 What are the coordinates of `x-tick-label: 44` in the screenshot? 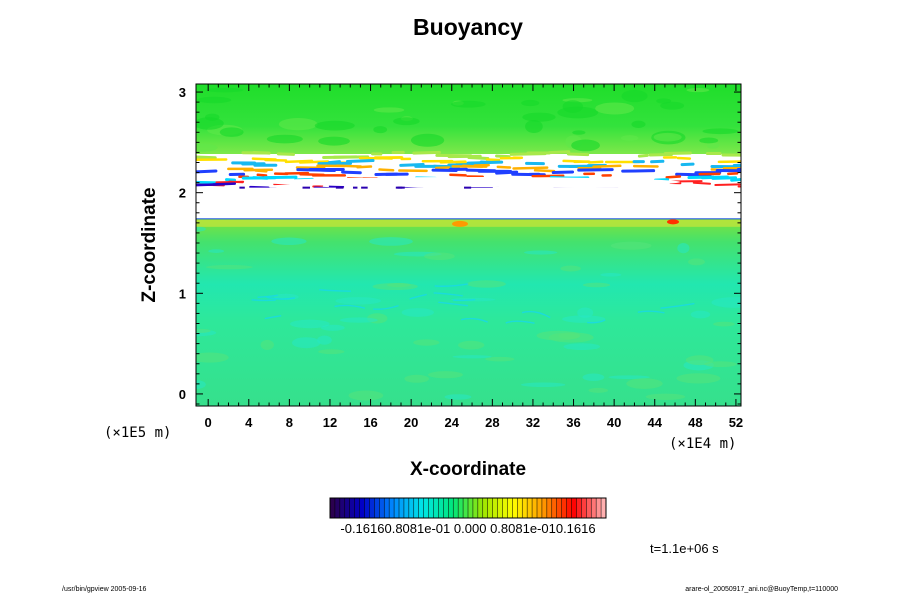 It's located at (654, 422).